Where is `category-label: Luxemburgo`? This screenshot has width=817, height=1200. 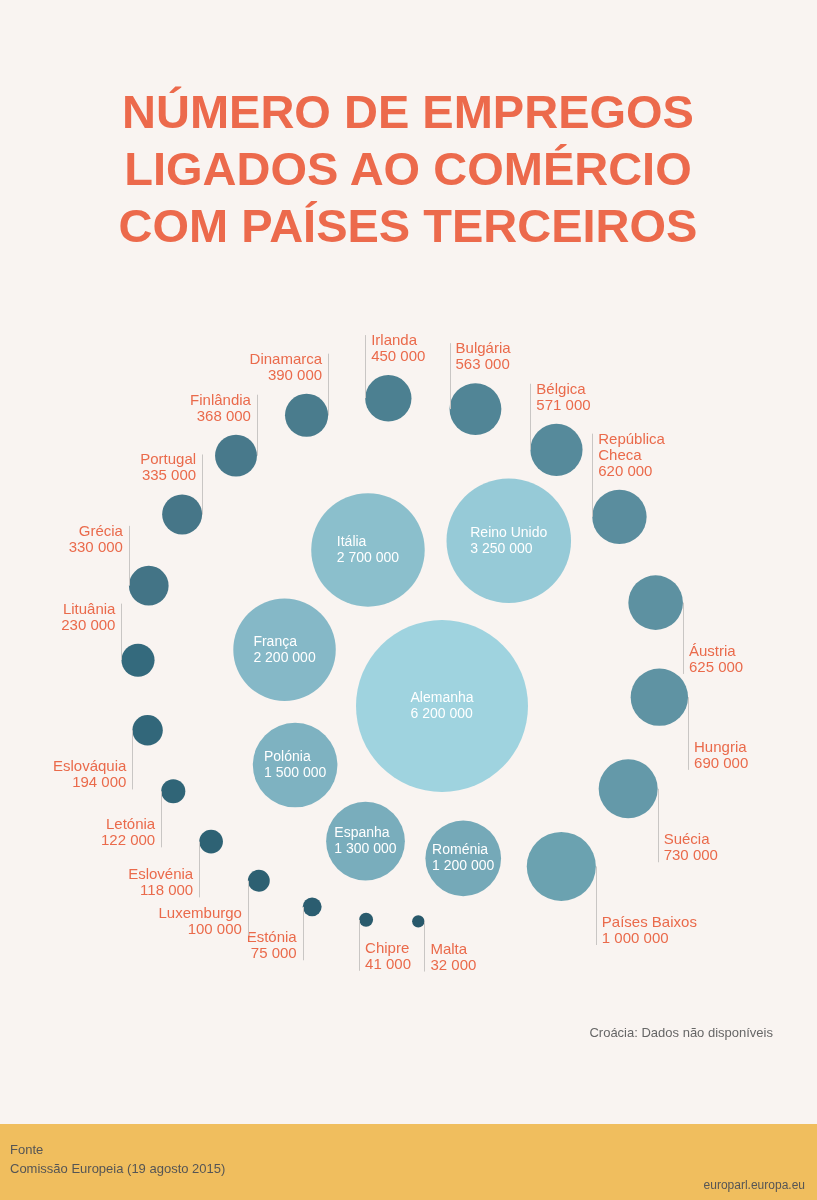
category-label: Luxemburgo is located at coordinates (200, 912).